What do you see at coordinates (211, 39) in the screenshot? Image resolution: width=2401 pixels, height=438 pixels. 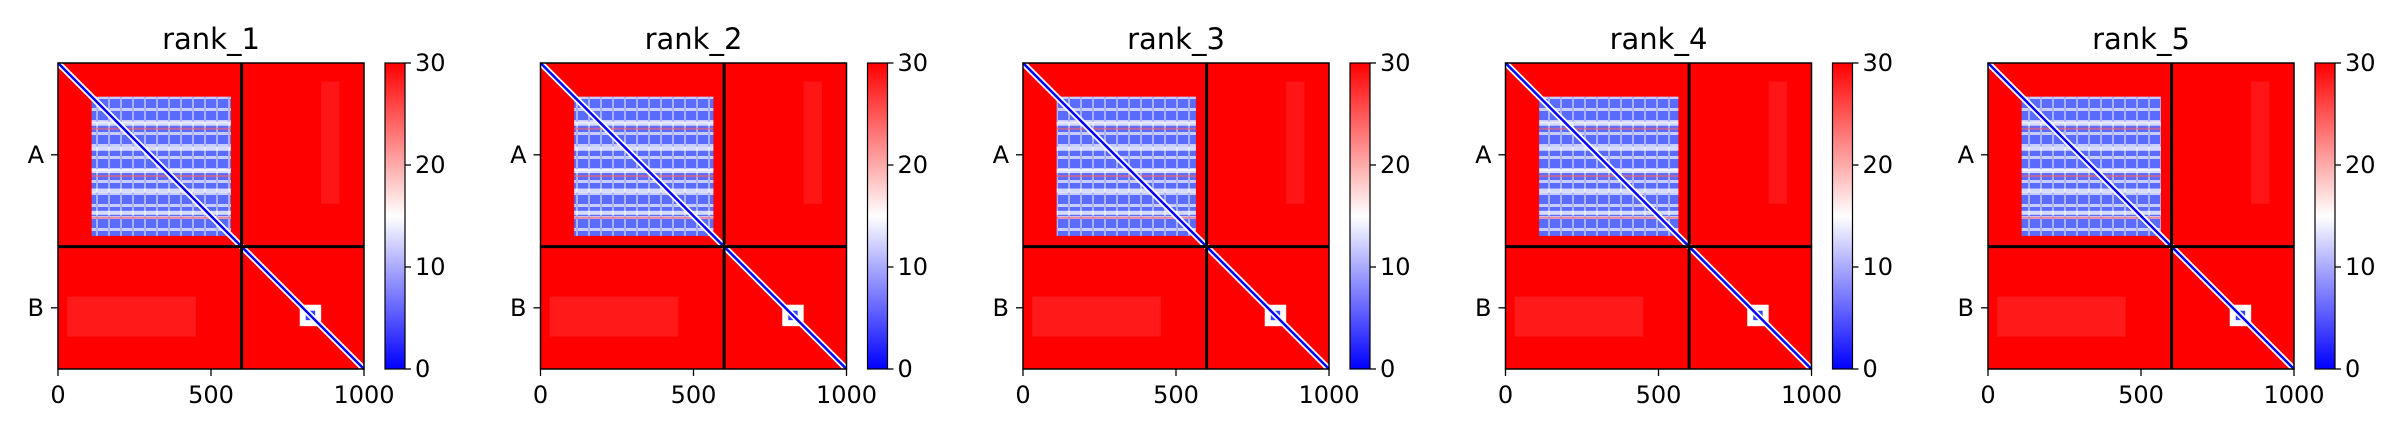 I see `panel-title: rank_1` at bounding box center [211, 39].